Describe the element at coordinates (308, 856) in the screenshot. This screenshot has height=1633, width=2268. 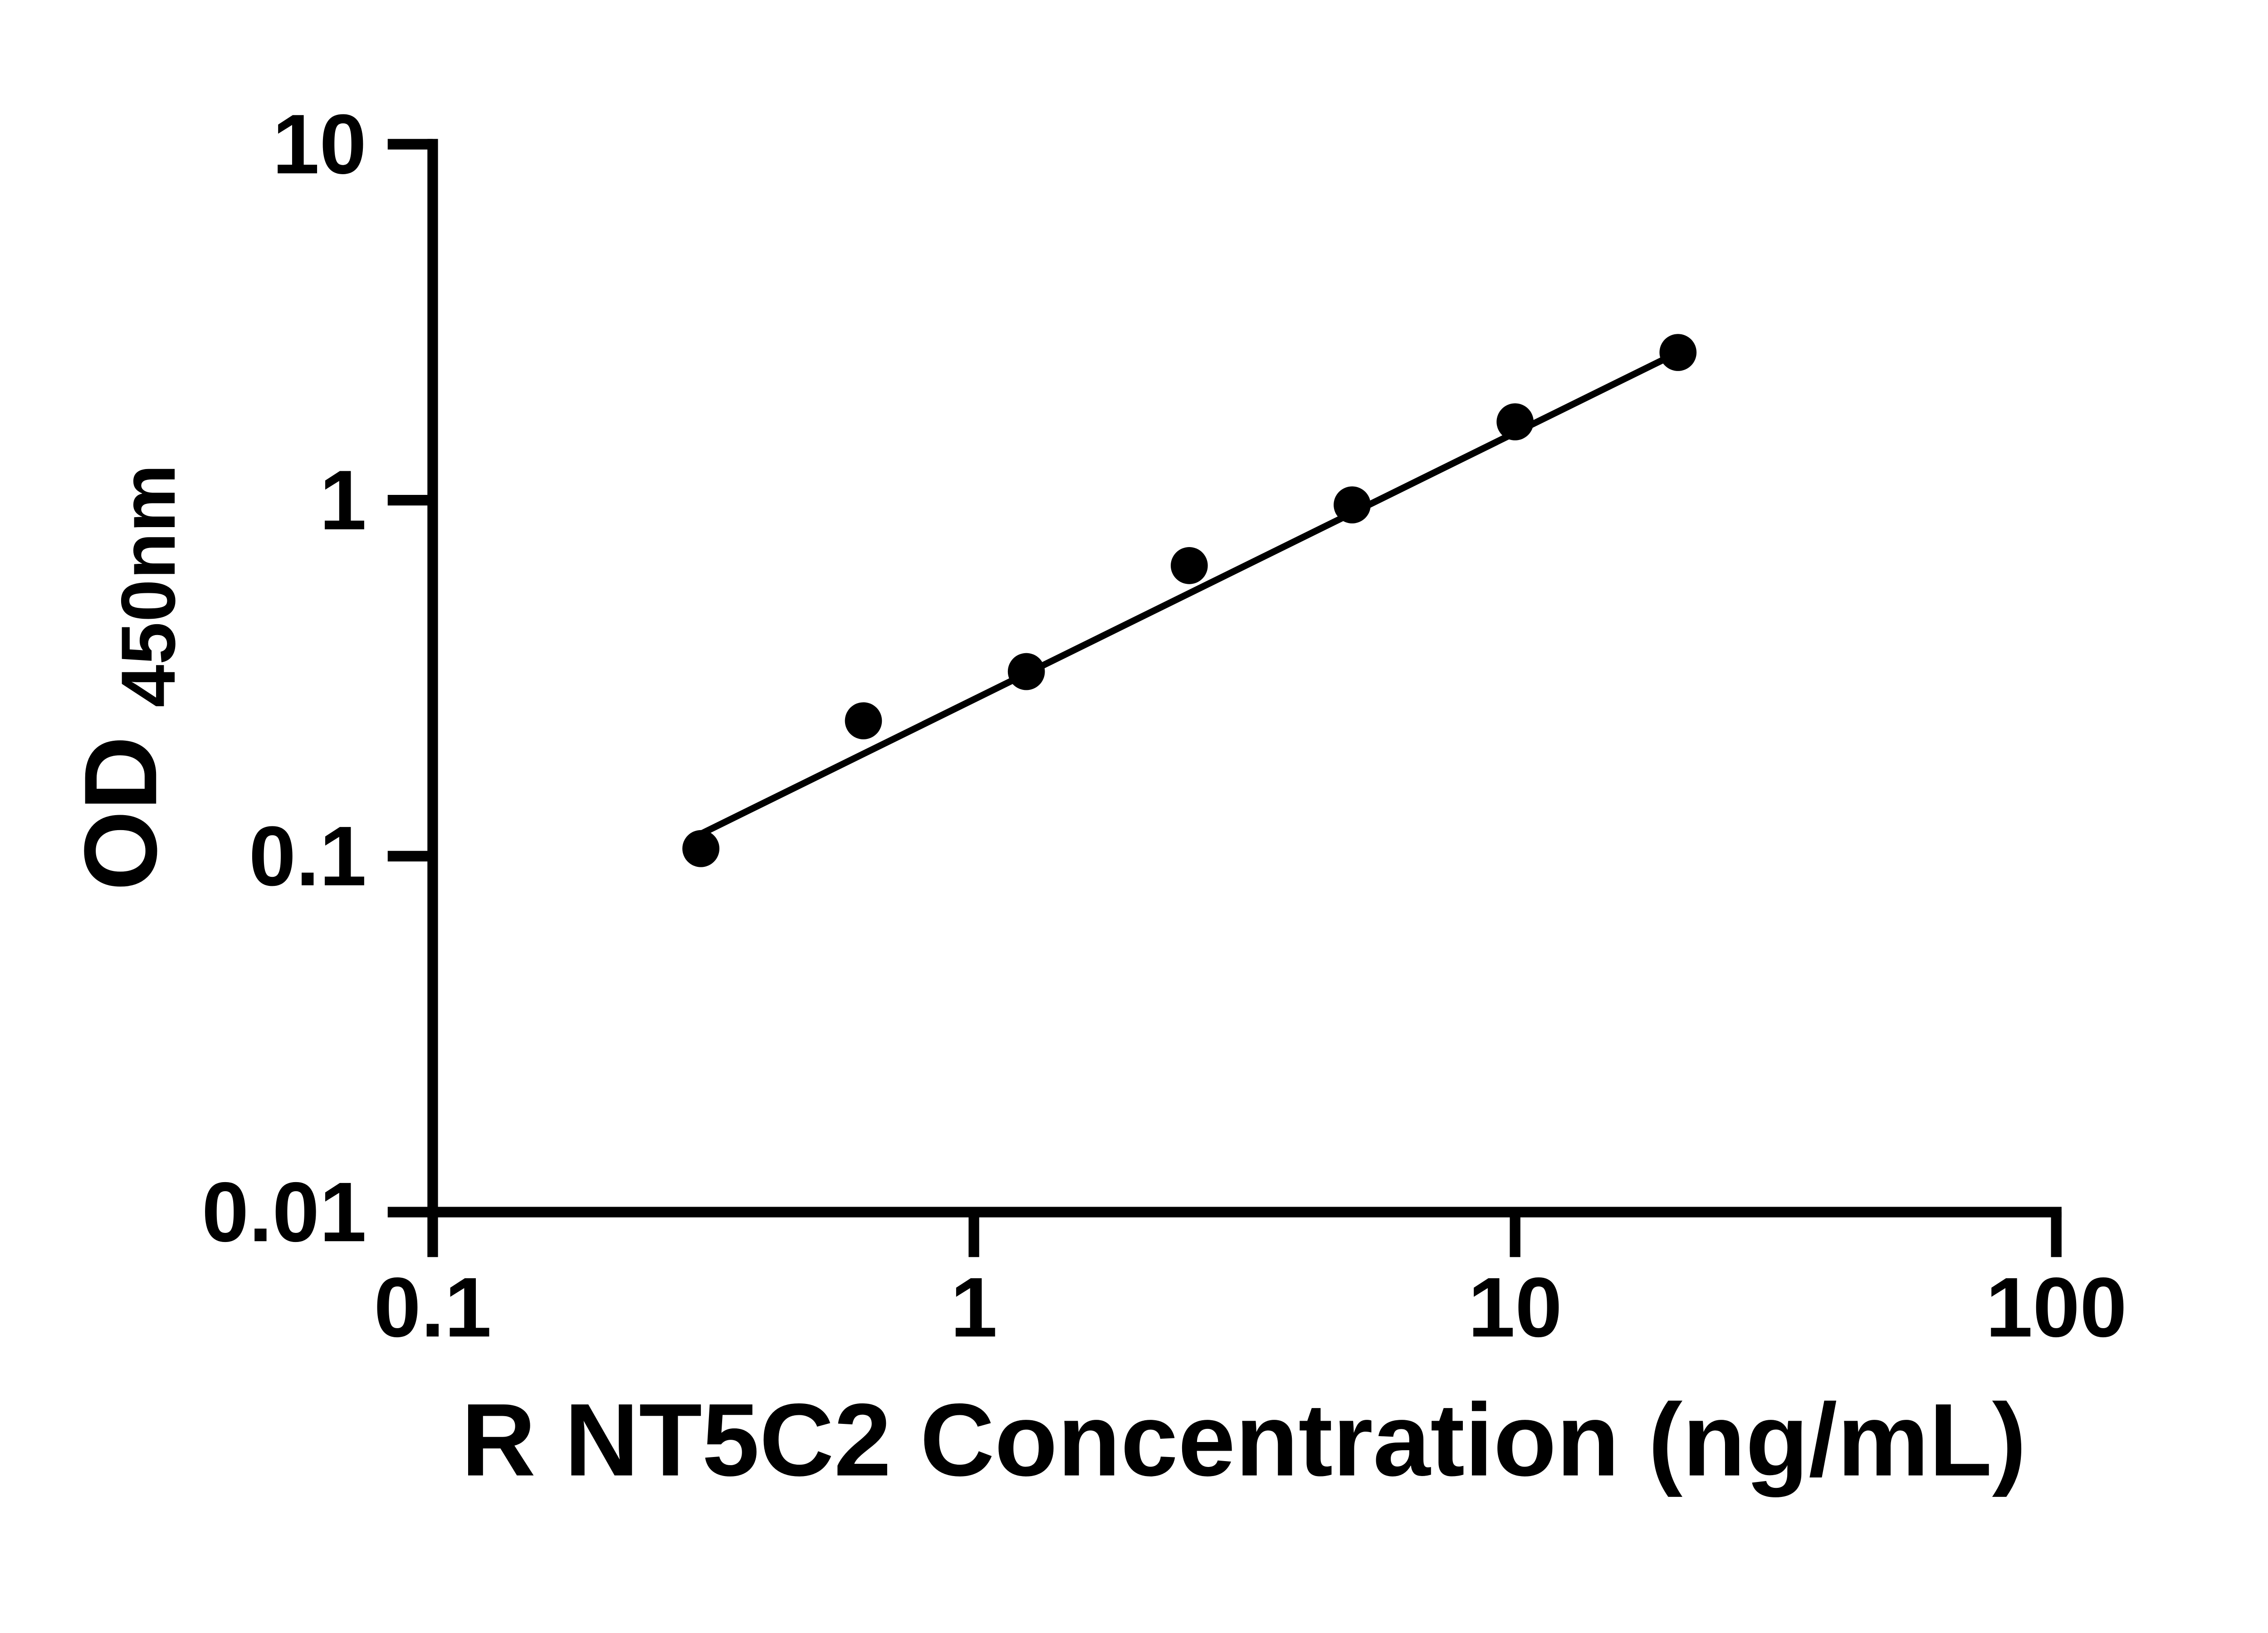
I see `y-tick-label: 0.1` at that location.